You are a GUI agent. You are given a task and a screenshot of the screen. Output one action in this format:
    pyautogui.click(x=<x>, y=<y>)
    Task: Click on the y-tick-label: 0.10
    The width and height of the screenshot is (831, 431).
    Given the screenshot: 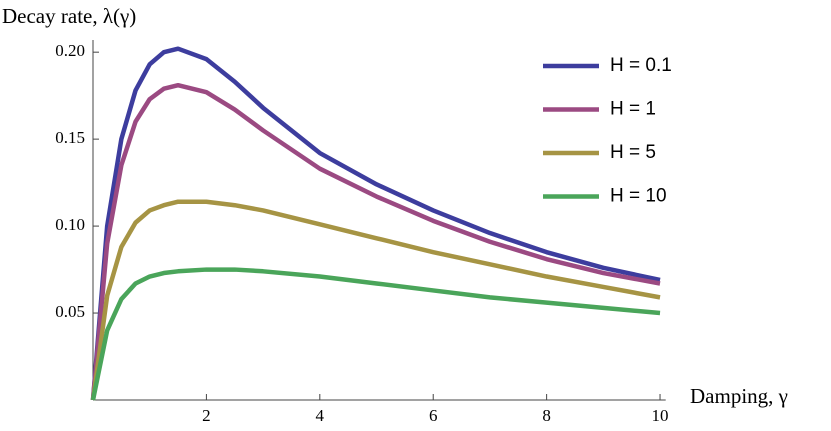 What is the action you would take?
    pyautogui.click(x=70, y=224)
    